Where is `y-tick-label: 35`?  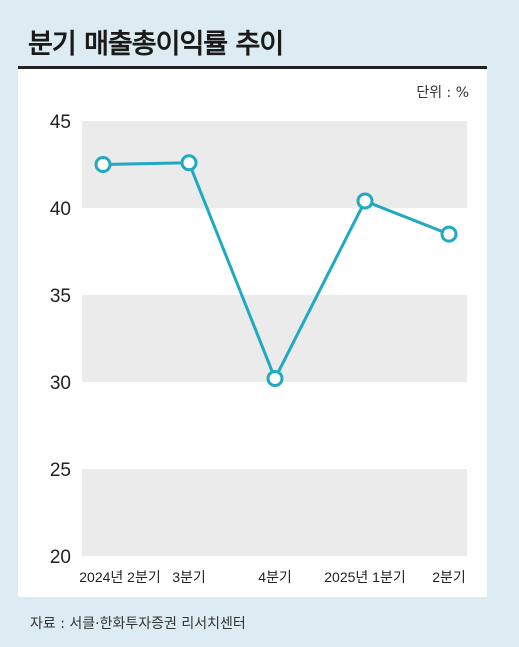 y-tick-label: 35 is located at coordinates (60, 296).